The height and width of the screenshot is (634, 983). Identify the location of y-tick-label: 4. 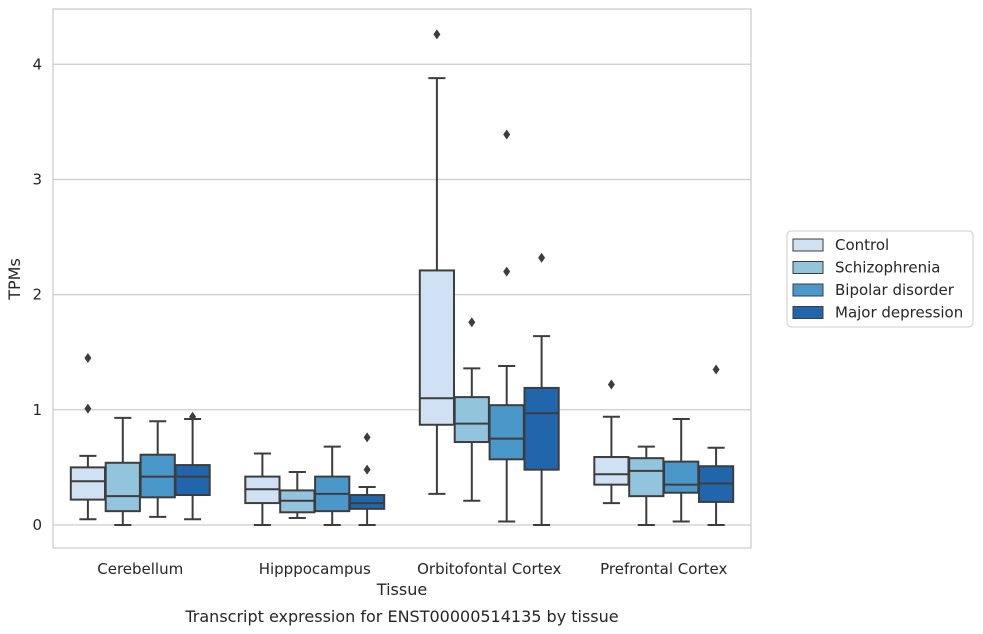
(37, 64).